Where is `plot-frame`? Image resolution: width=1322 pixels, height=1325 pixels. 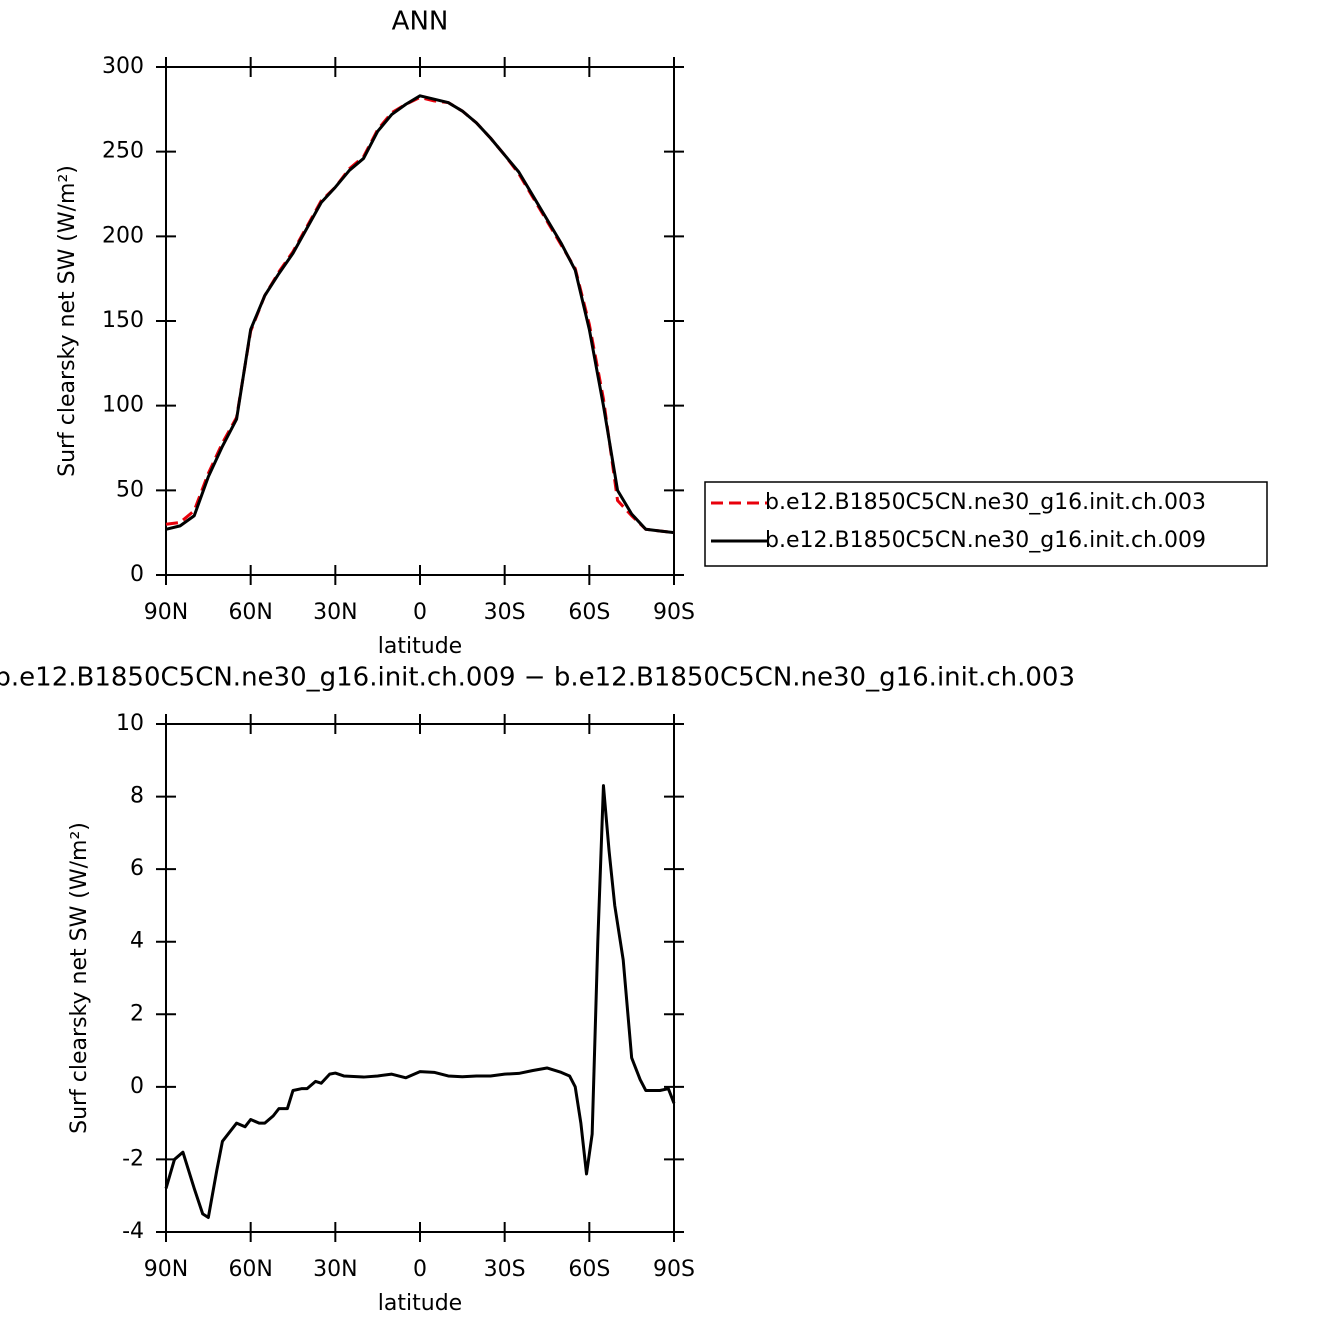 plot-frame is located at coordinates (420, 321).